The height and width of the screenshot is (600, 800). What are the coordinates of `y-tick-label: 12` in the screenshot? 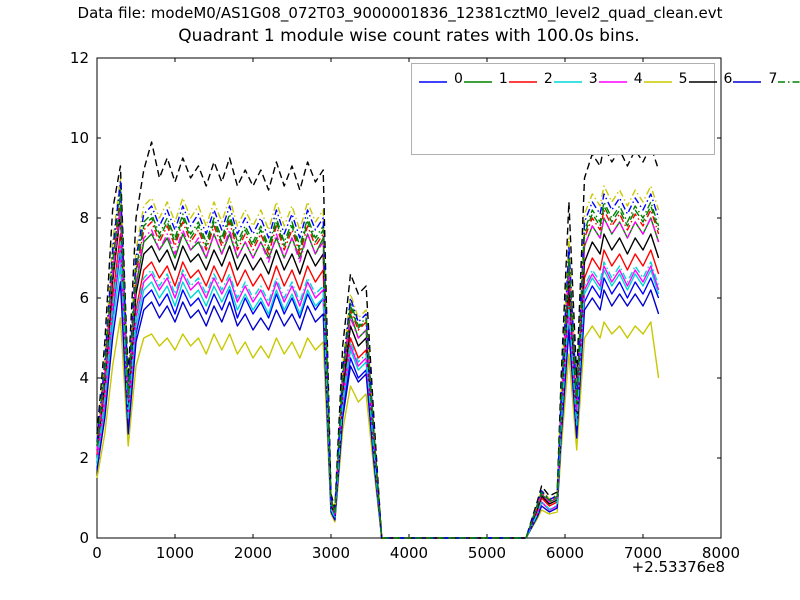 It's located at (79, 58).